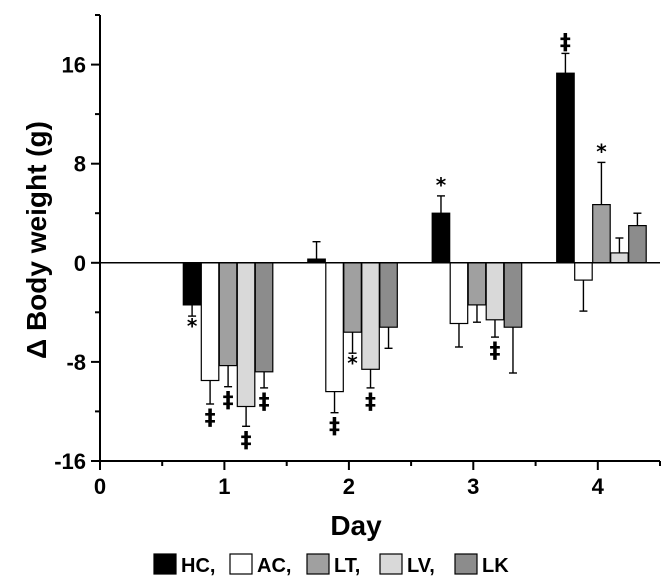 The image size is (663, 581). What do you see at coordinates (228, 314) in the screenshot?
I see `bar-lt-day1` at bounding box center [228, 314].